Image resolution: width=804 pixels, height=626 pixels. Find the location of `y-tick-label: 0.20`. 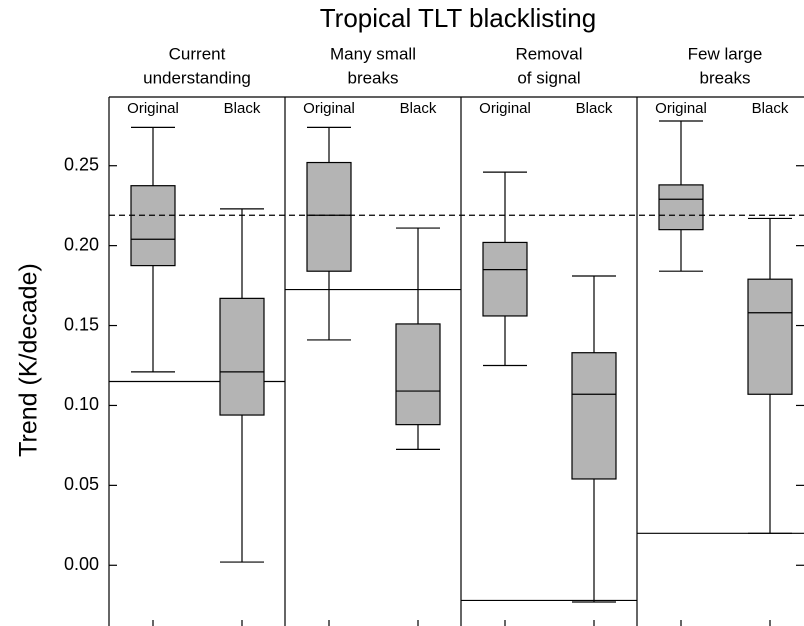

y-tick-label: 0.20 is located at coordinates (81, 244).